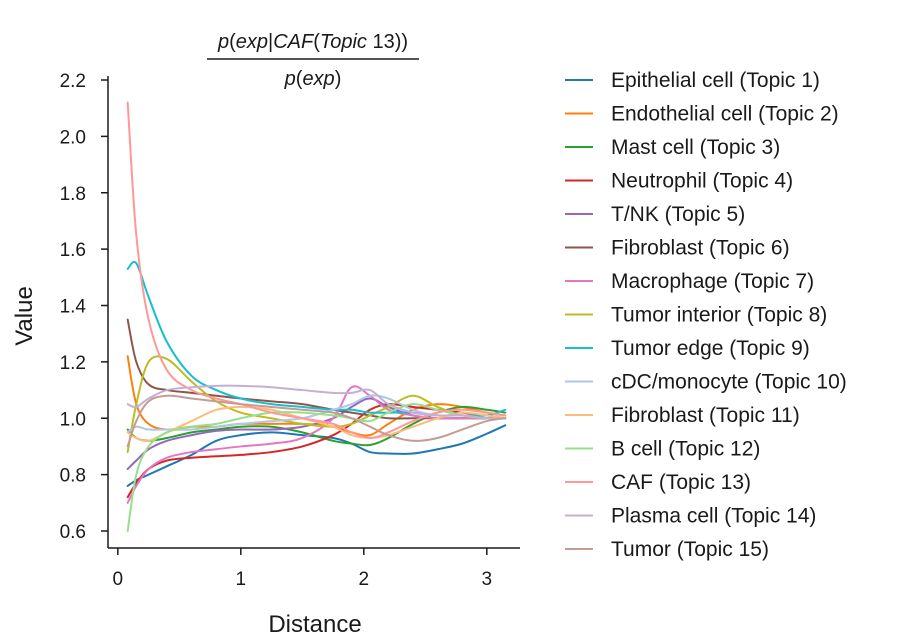  Describe the element at coordinates (695, 147) in the screenshot. I see `legend-label: Mast cell (Topic 3)` at that location.